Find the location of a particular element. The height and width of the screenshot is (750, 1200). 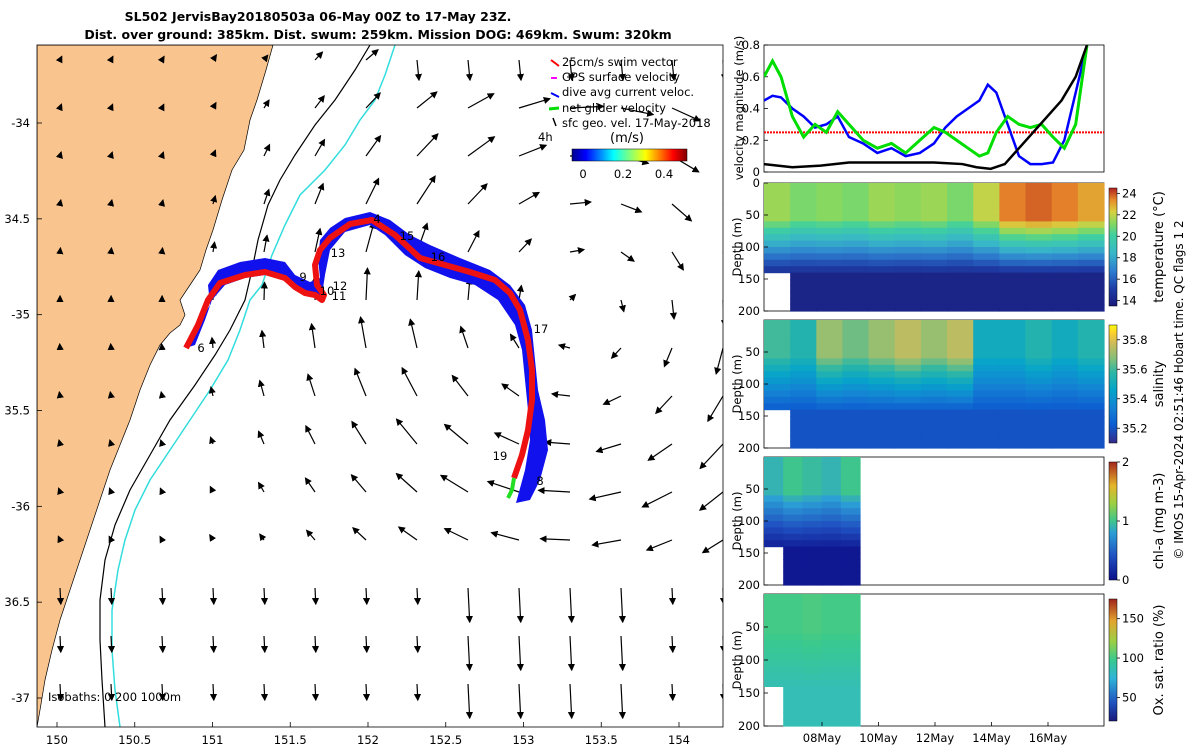

map-xtick-label: 152 is located at coordinates (368, 740).